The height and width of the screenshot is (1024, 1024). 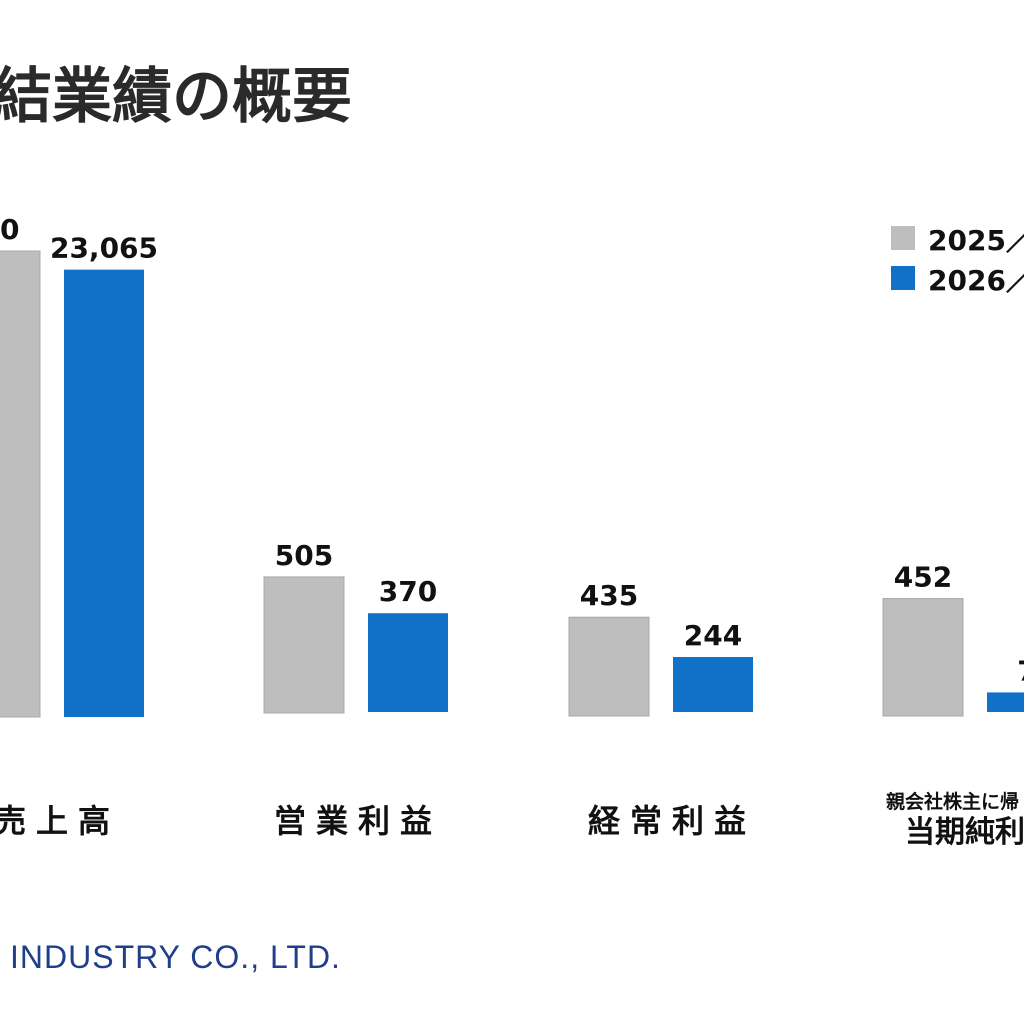 I want to click on category-label-uriagedaka: 売上高, so click(x=60, y=821).